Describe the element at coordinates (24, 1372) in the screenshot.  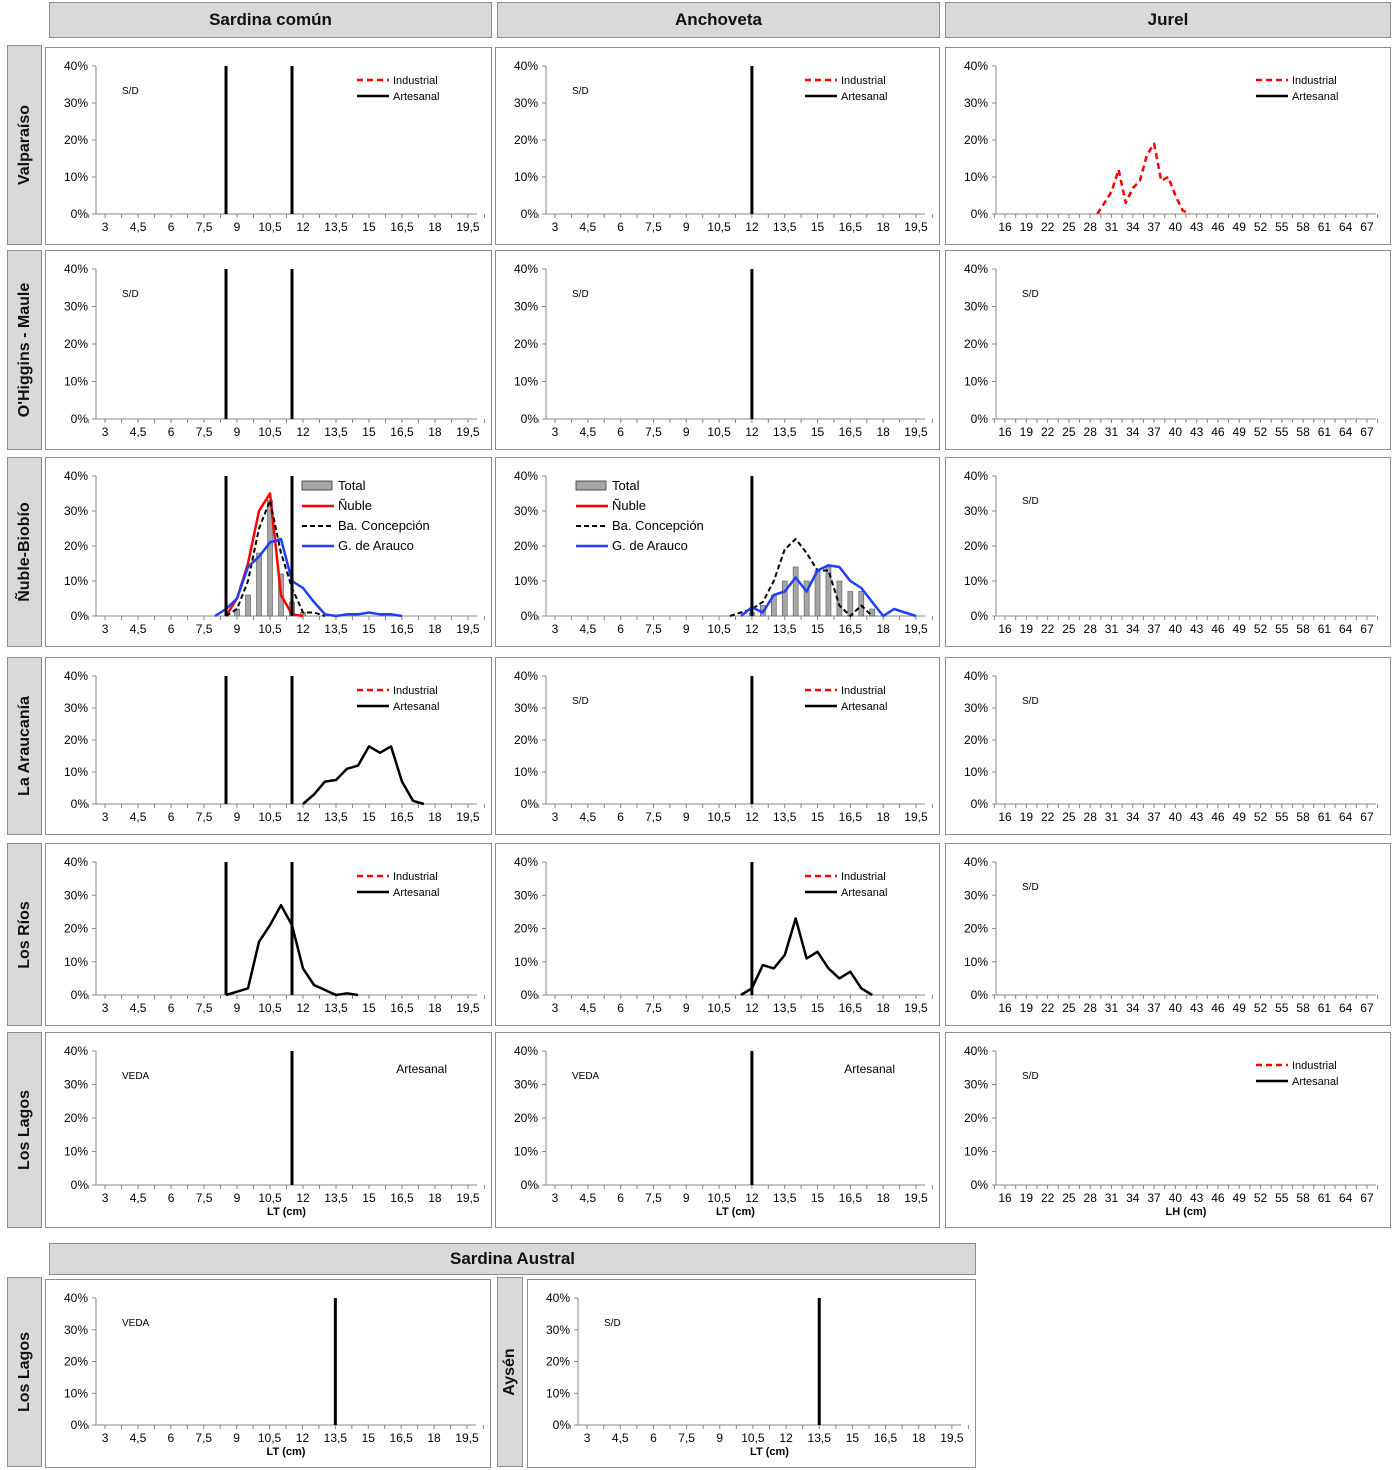
I see `row-label-los-lagos-austral: Los Lagos` at that location.